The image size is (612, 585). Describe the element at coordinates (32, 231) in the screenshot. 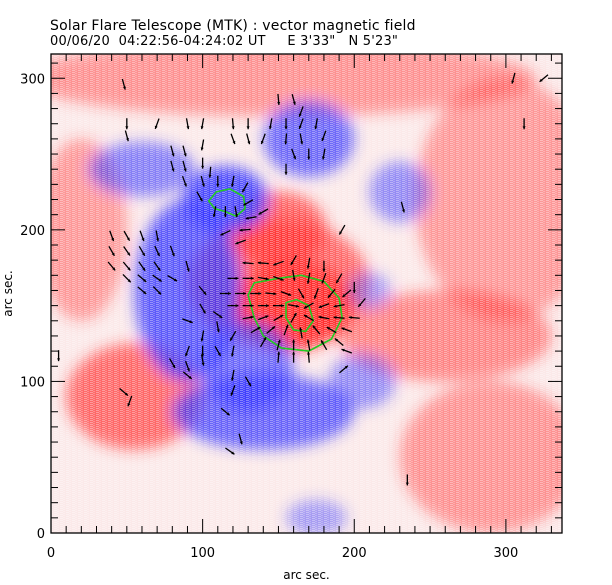

I see `y-tick-label: 200` at that location.